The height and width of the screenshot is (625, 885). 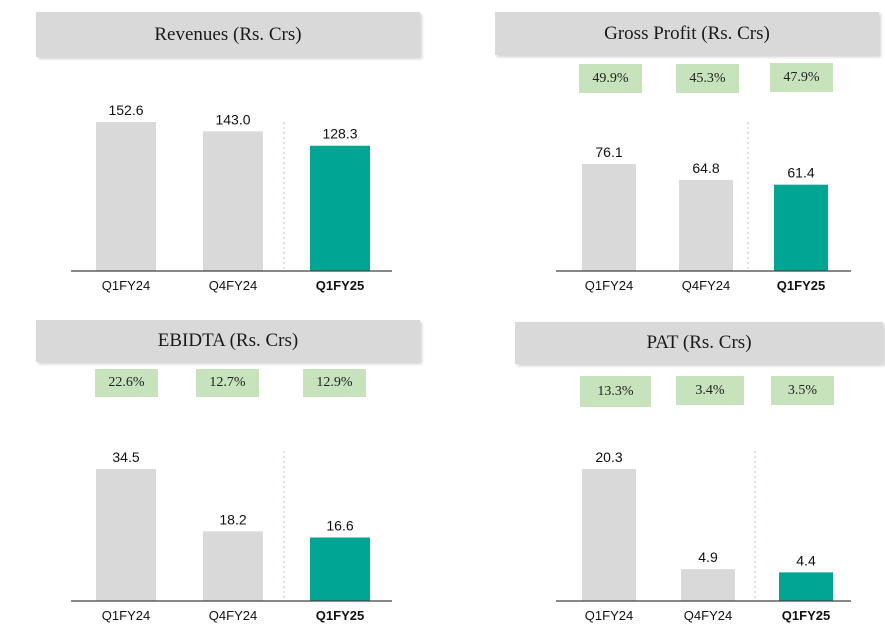 What do you see at coordinates (687, 33) in the screenshot?
I see `chart-title: Gross Profit (Rs. Crs)` at bounding box center [687, 33].